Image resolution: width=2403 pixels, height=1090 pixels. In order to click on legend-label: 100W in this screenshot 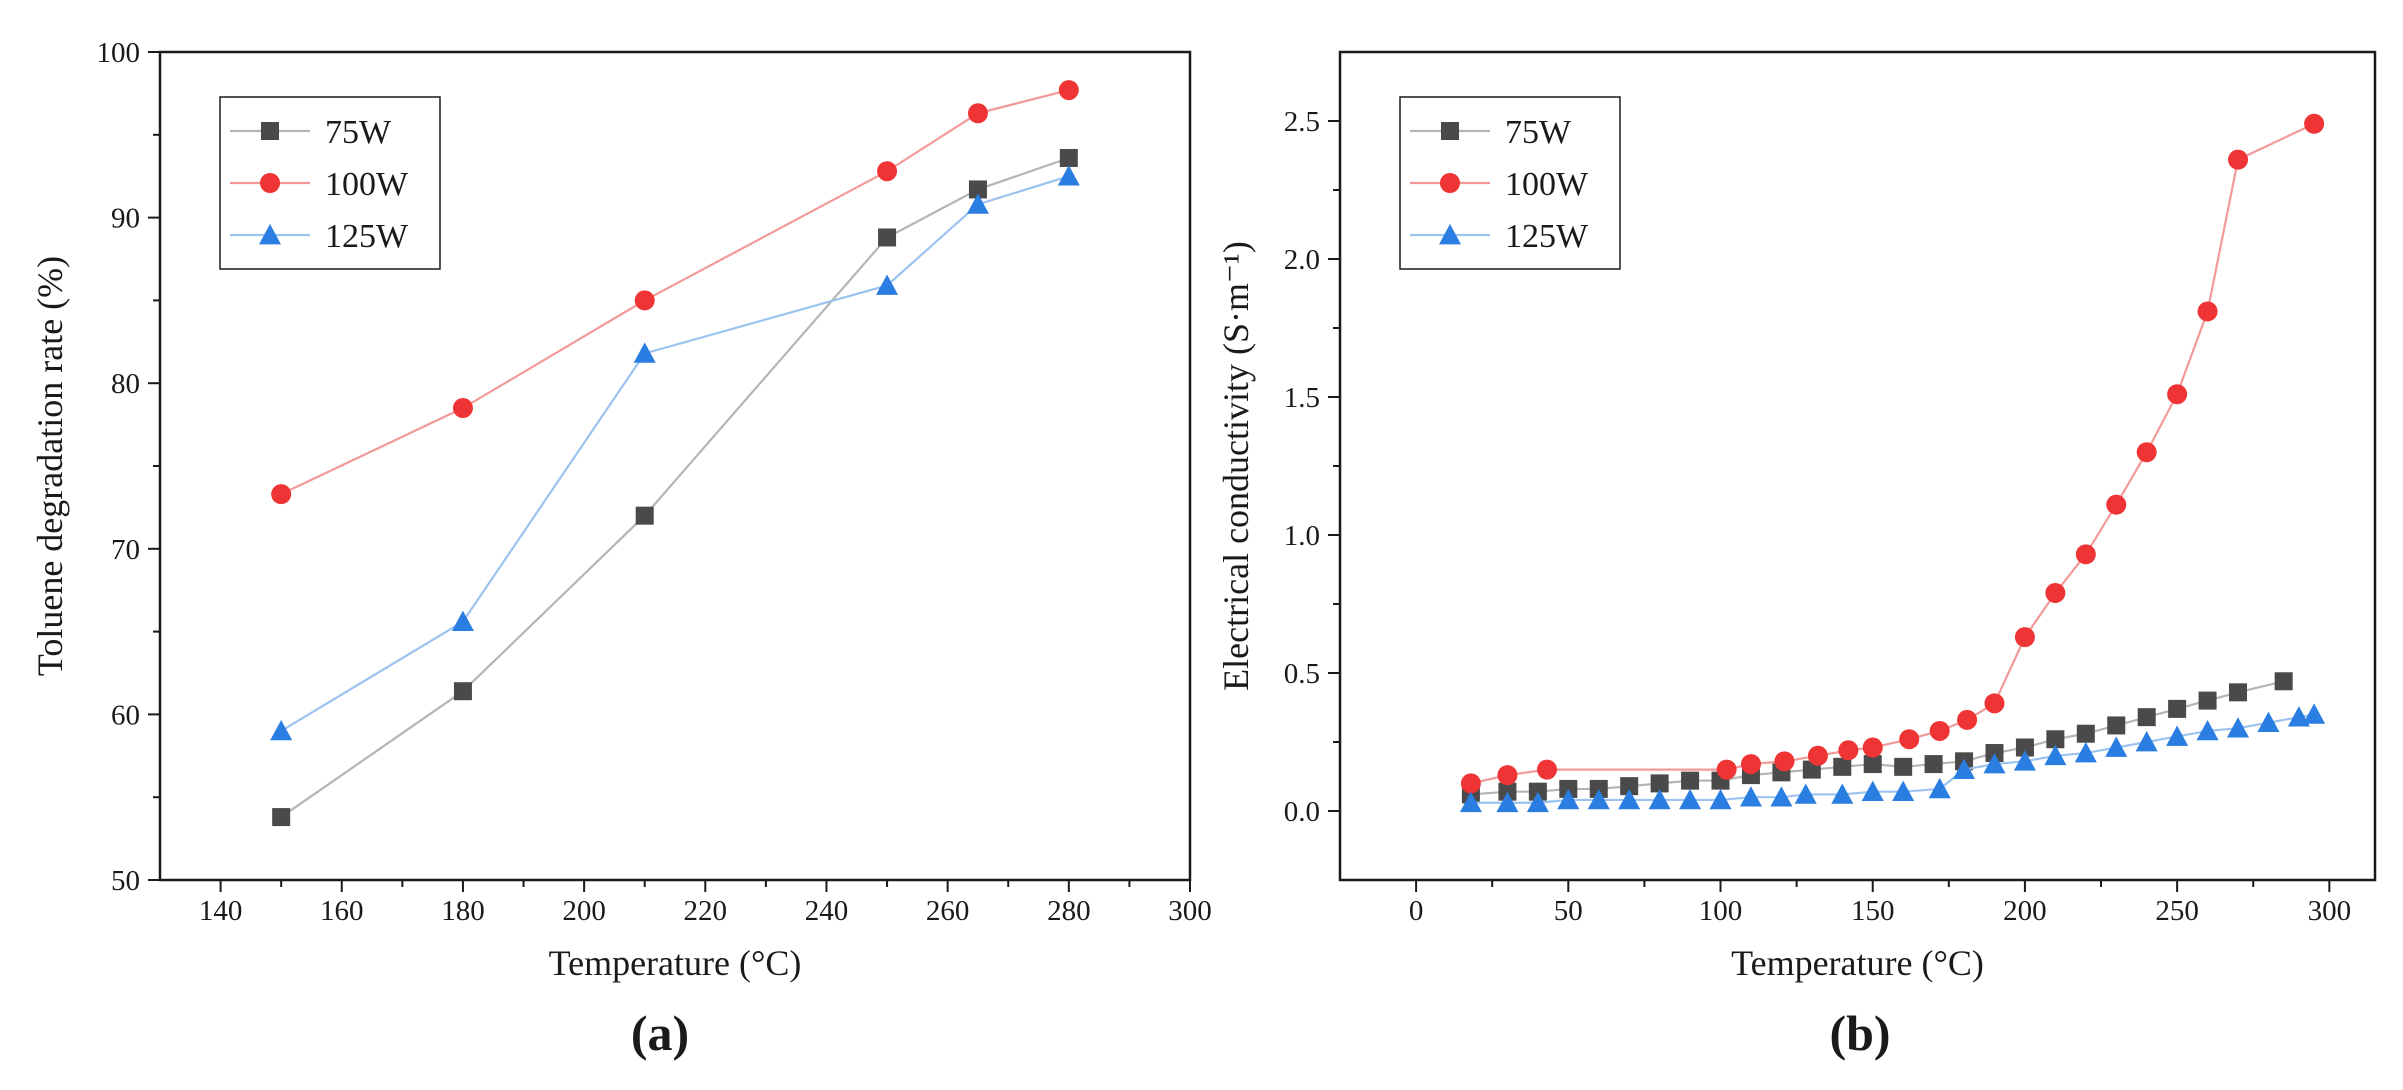, I will do `click(367, 184)`.